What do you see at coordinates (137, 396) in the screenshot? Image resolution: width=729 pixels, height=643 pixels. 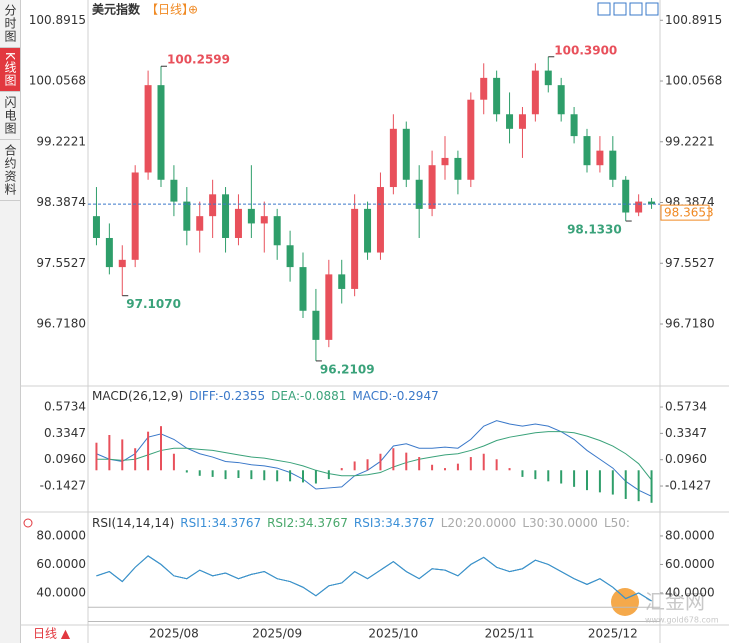 I see `header-text: MACD(26,12,9)` at bounding box center [137, 396].